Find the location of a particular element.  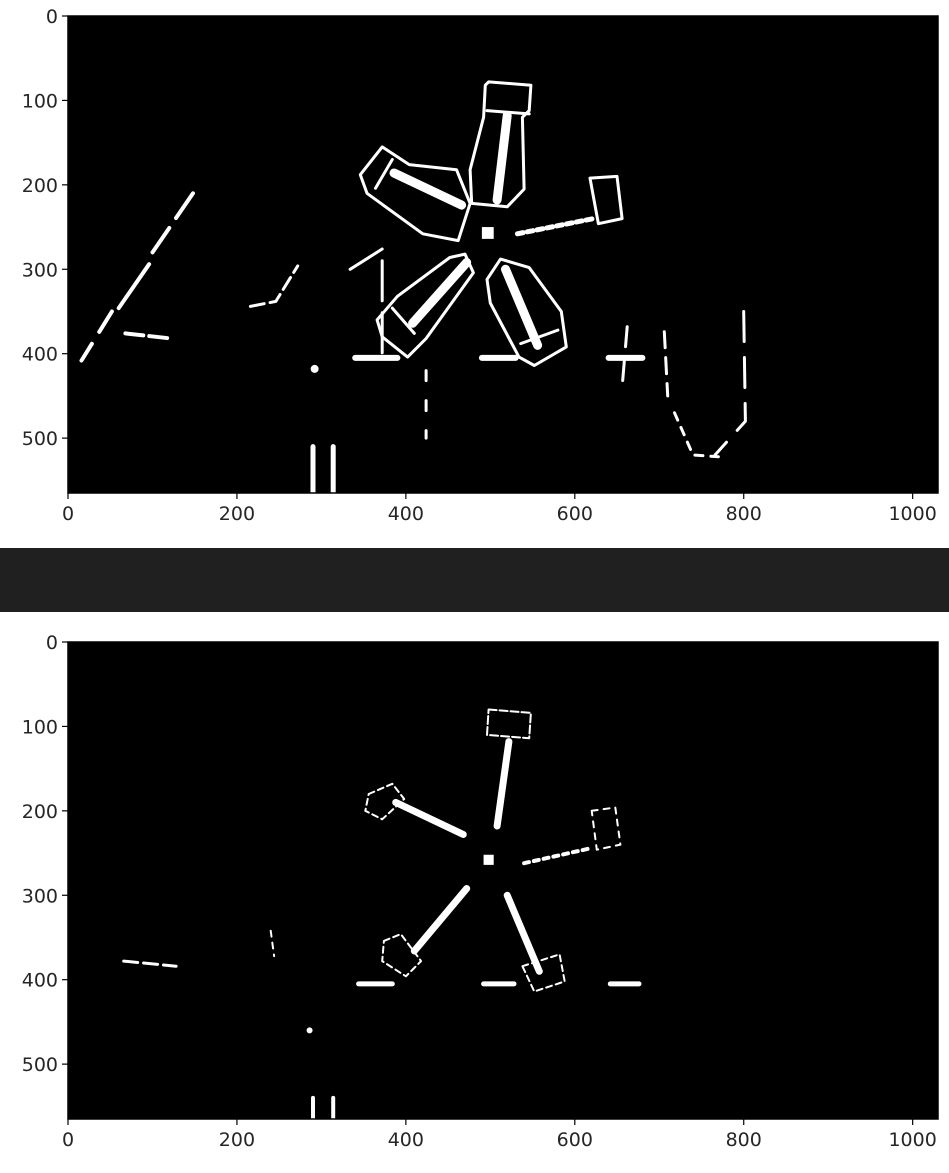

bottom-y-tick-label: 0 is located at coordinates (52, 643).